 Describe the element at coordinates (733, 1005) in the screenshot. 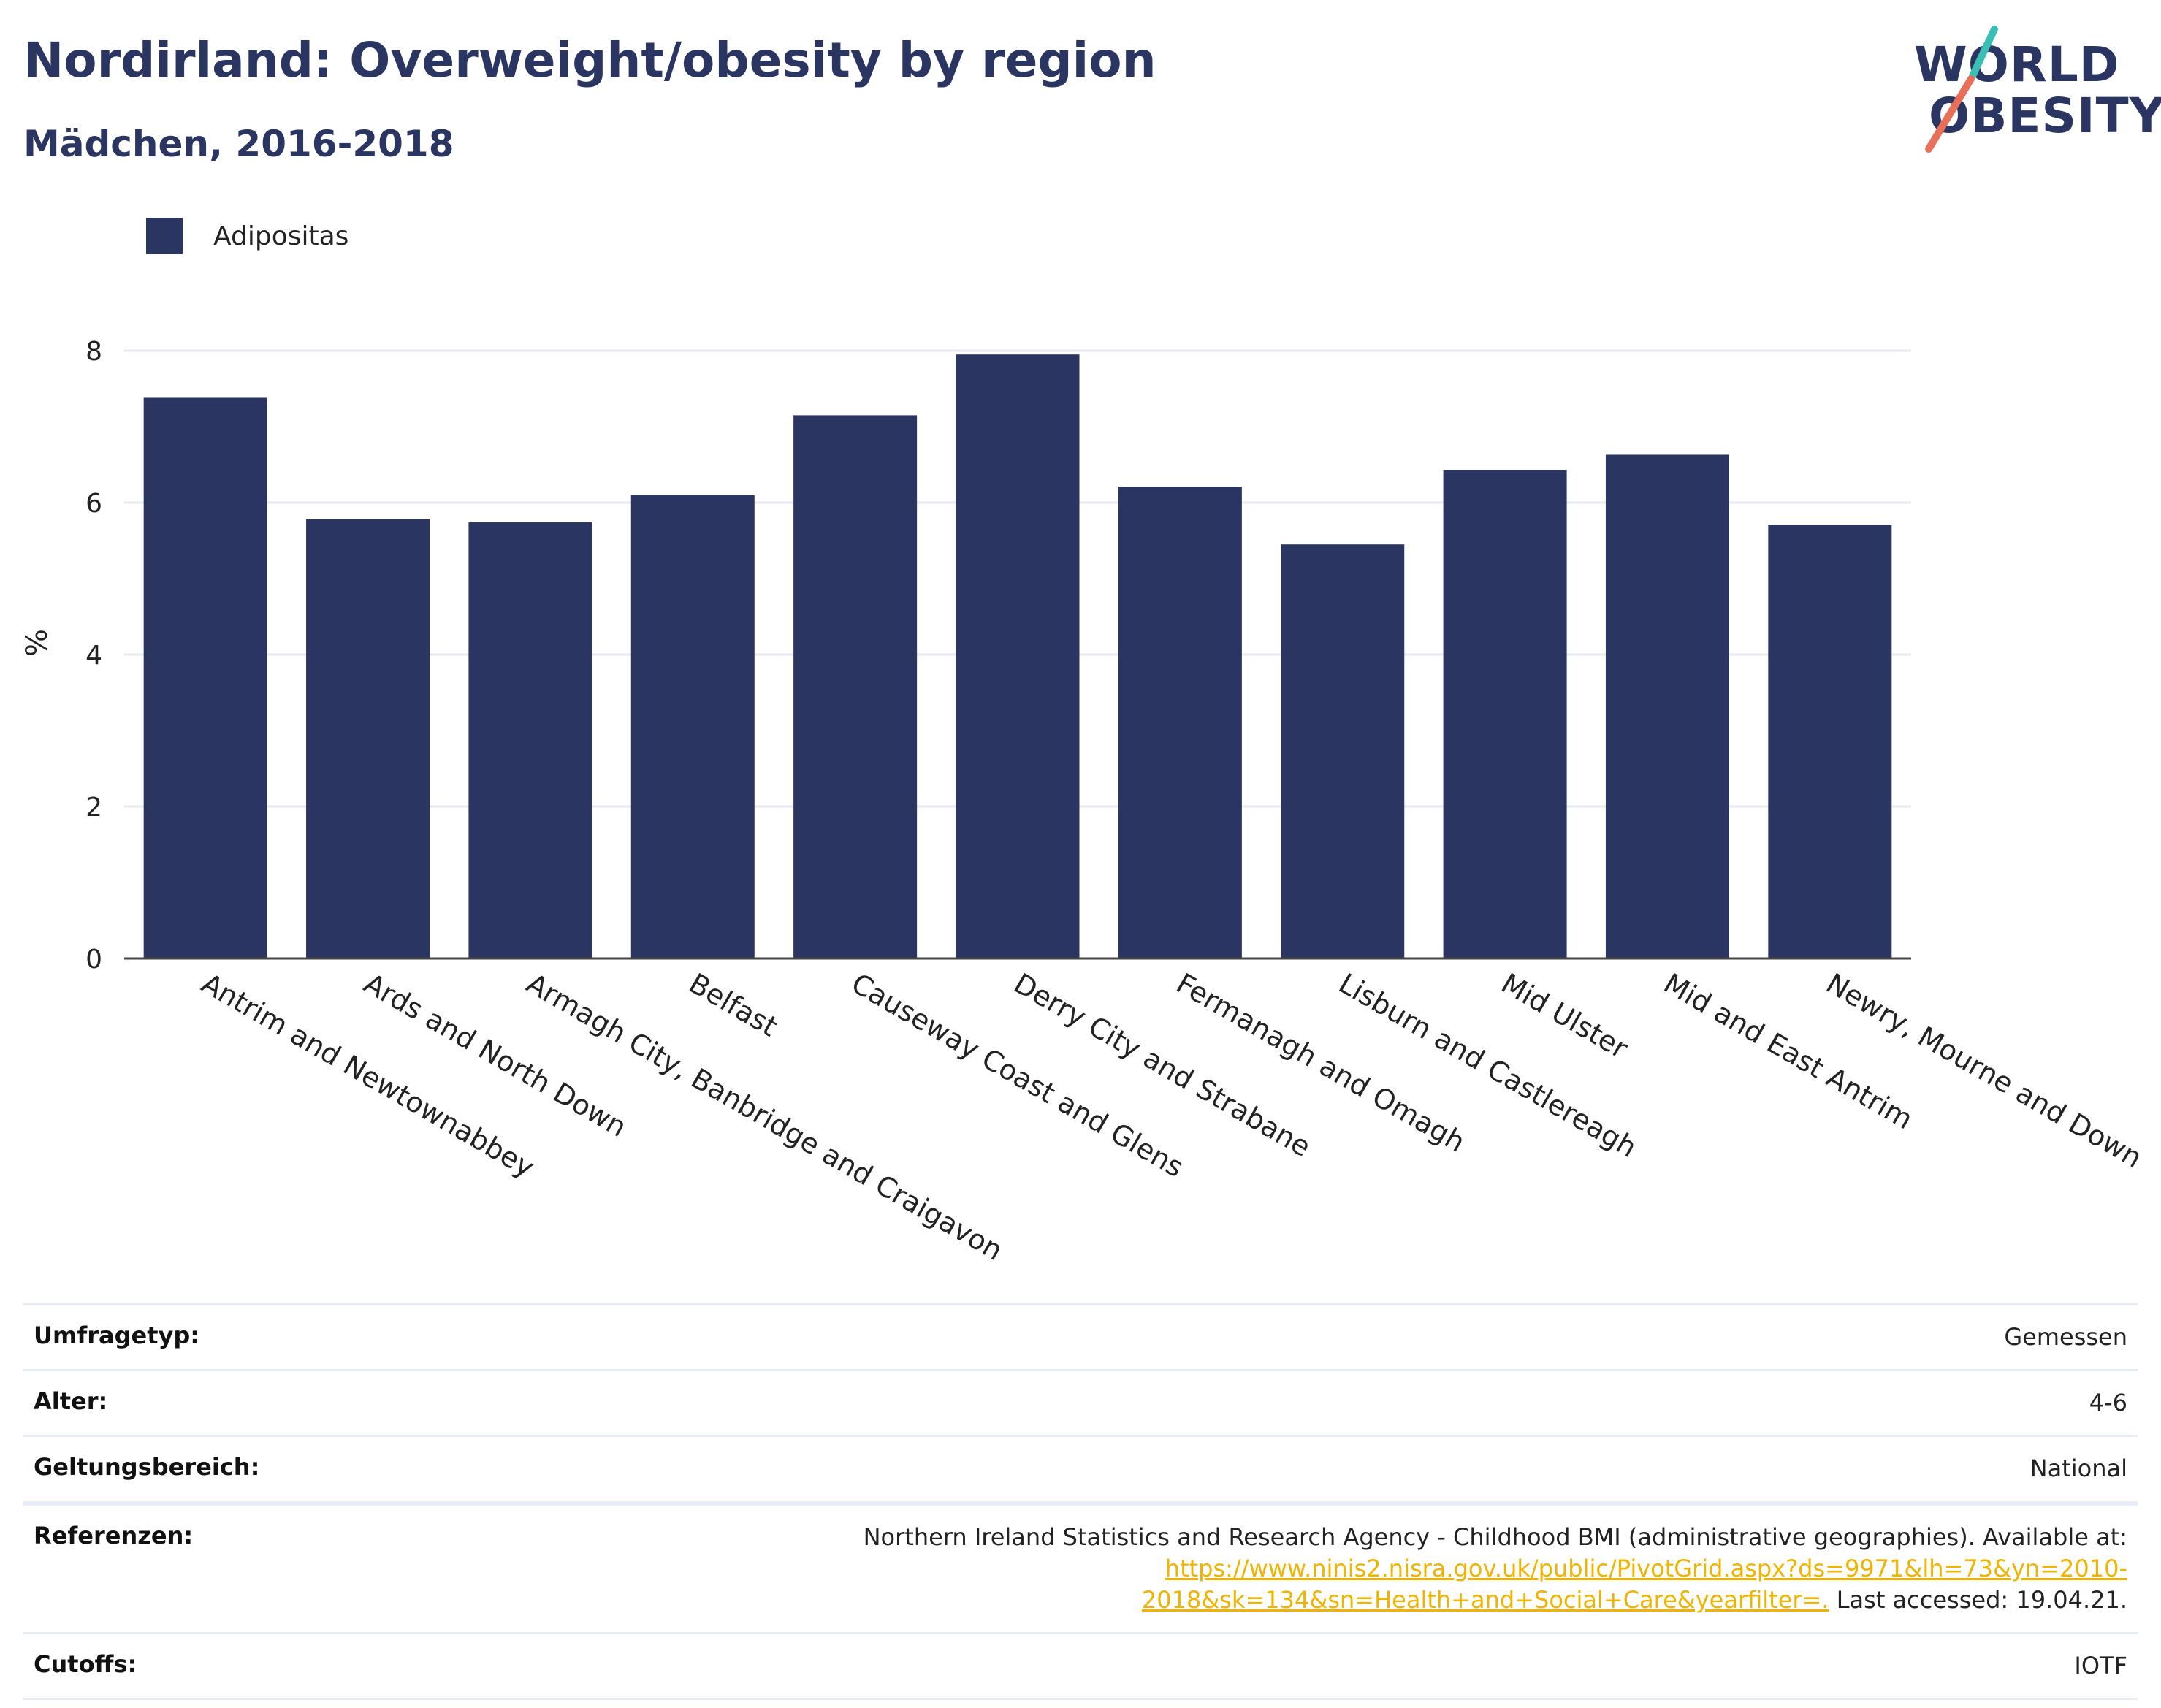

I see `x-tick-label: Belfast` at that location.